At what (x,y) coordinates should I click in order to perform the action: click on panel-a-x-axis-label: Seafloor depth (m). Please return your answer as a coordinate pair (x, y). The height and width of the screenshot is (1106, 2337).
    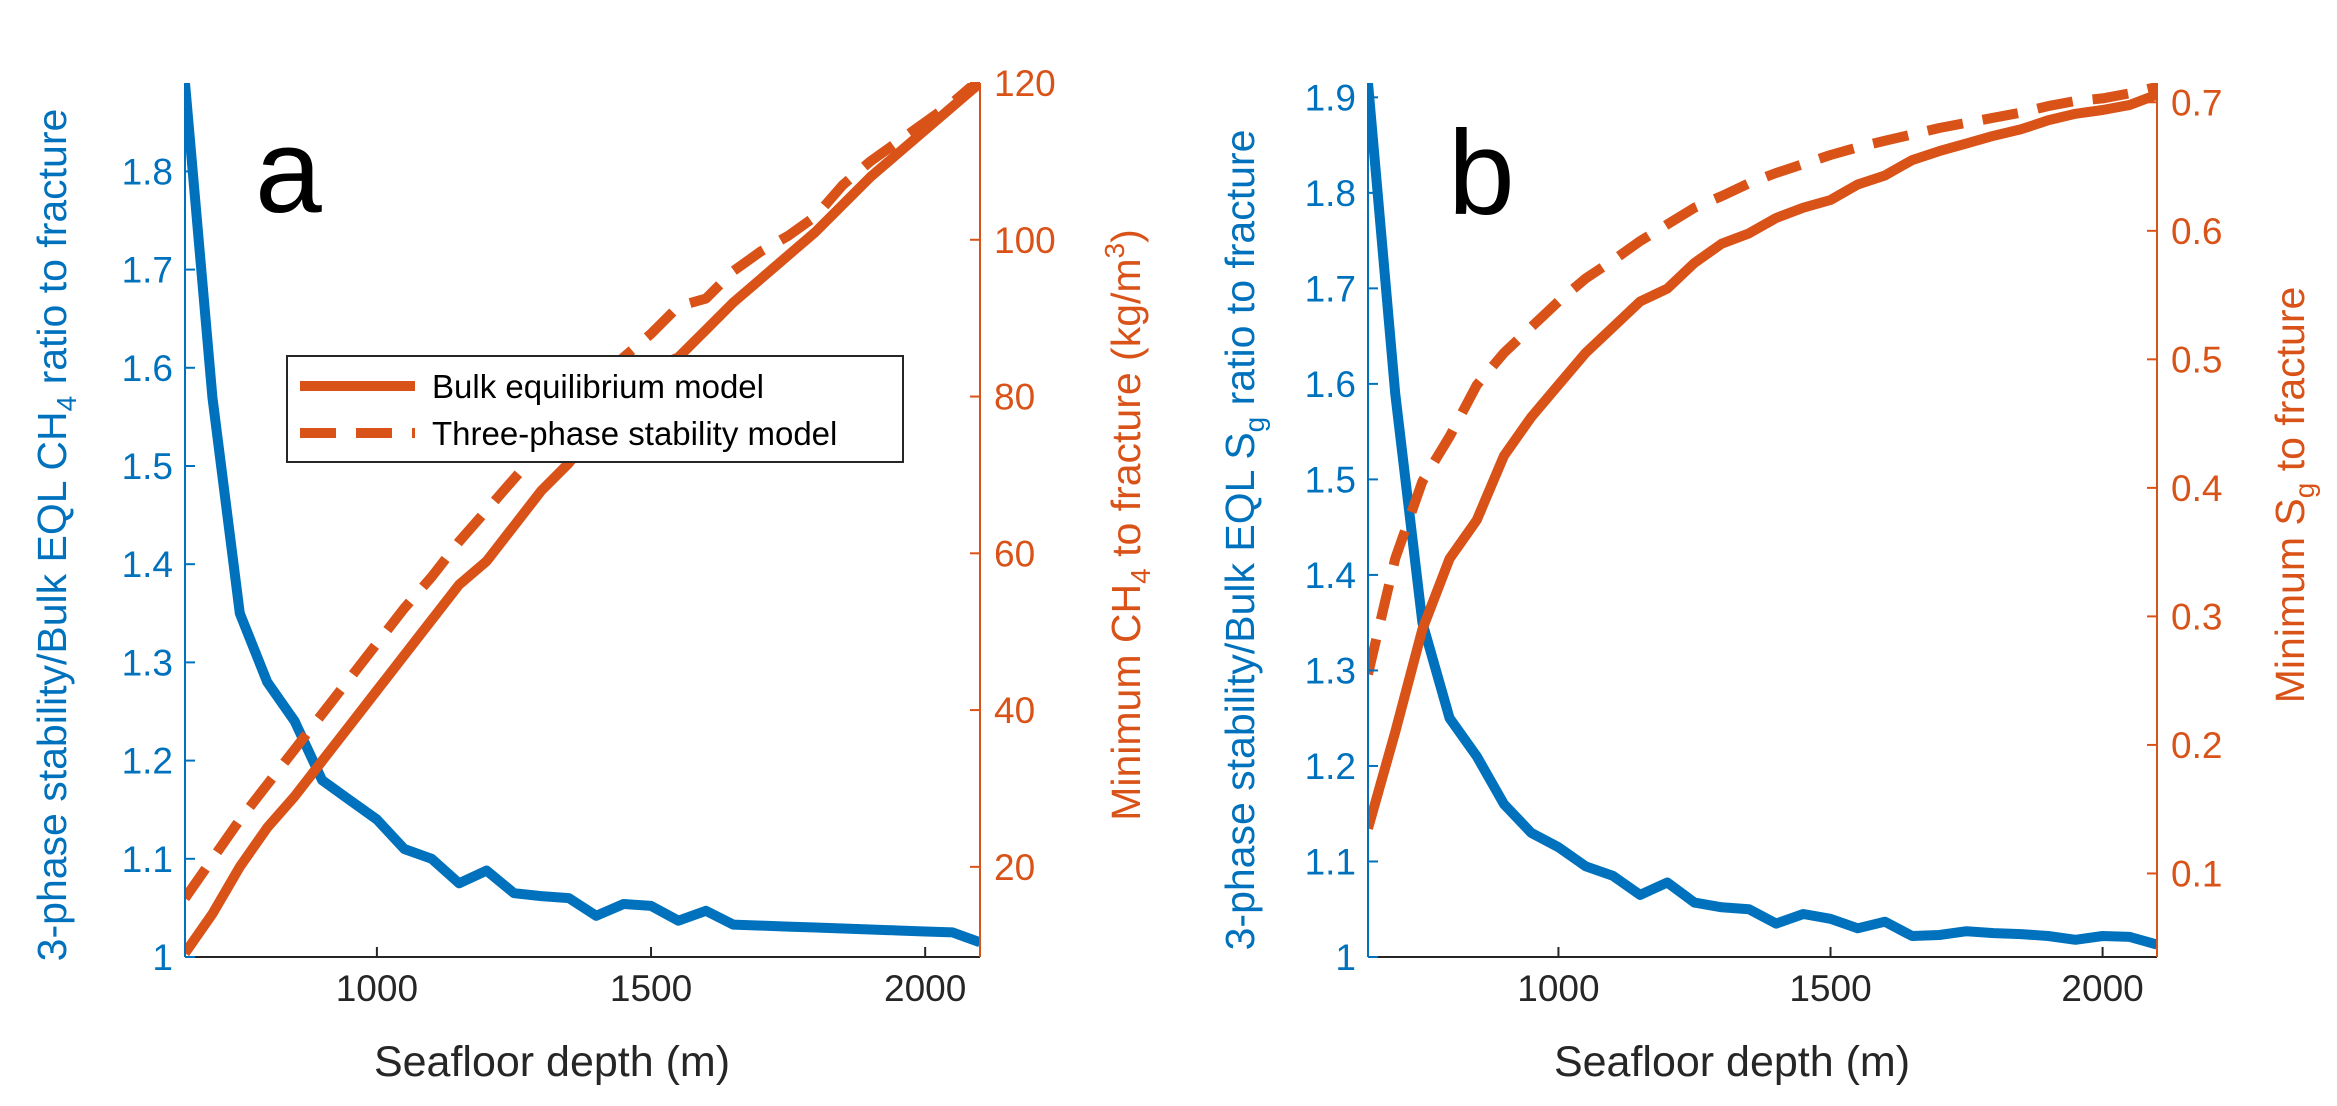
    Looking at the image, I should click on (552, 1062).